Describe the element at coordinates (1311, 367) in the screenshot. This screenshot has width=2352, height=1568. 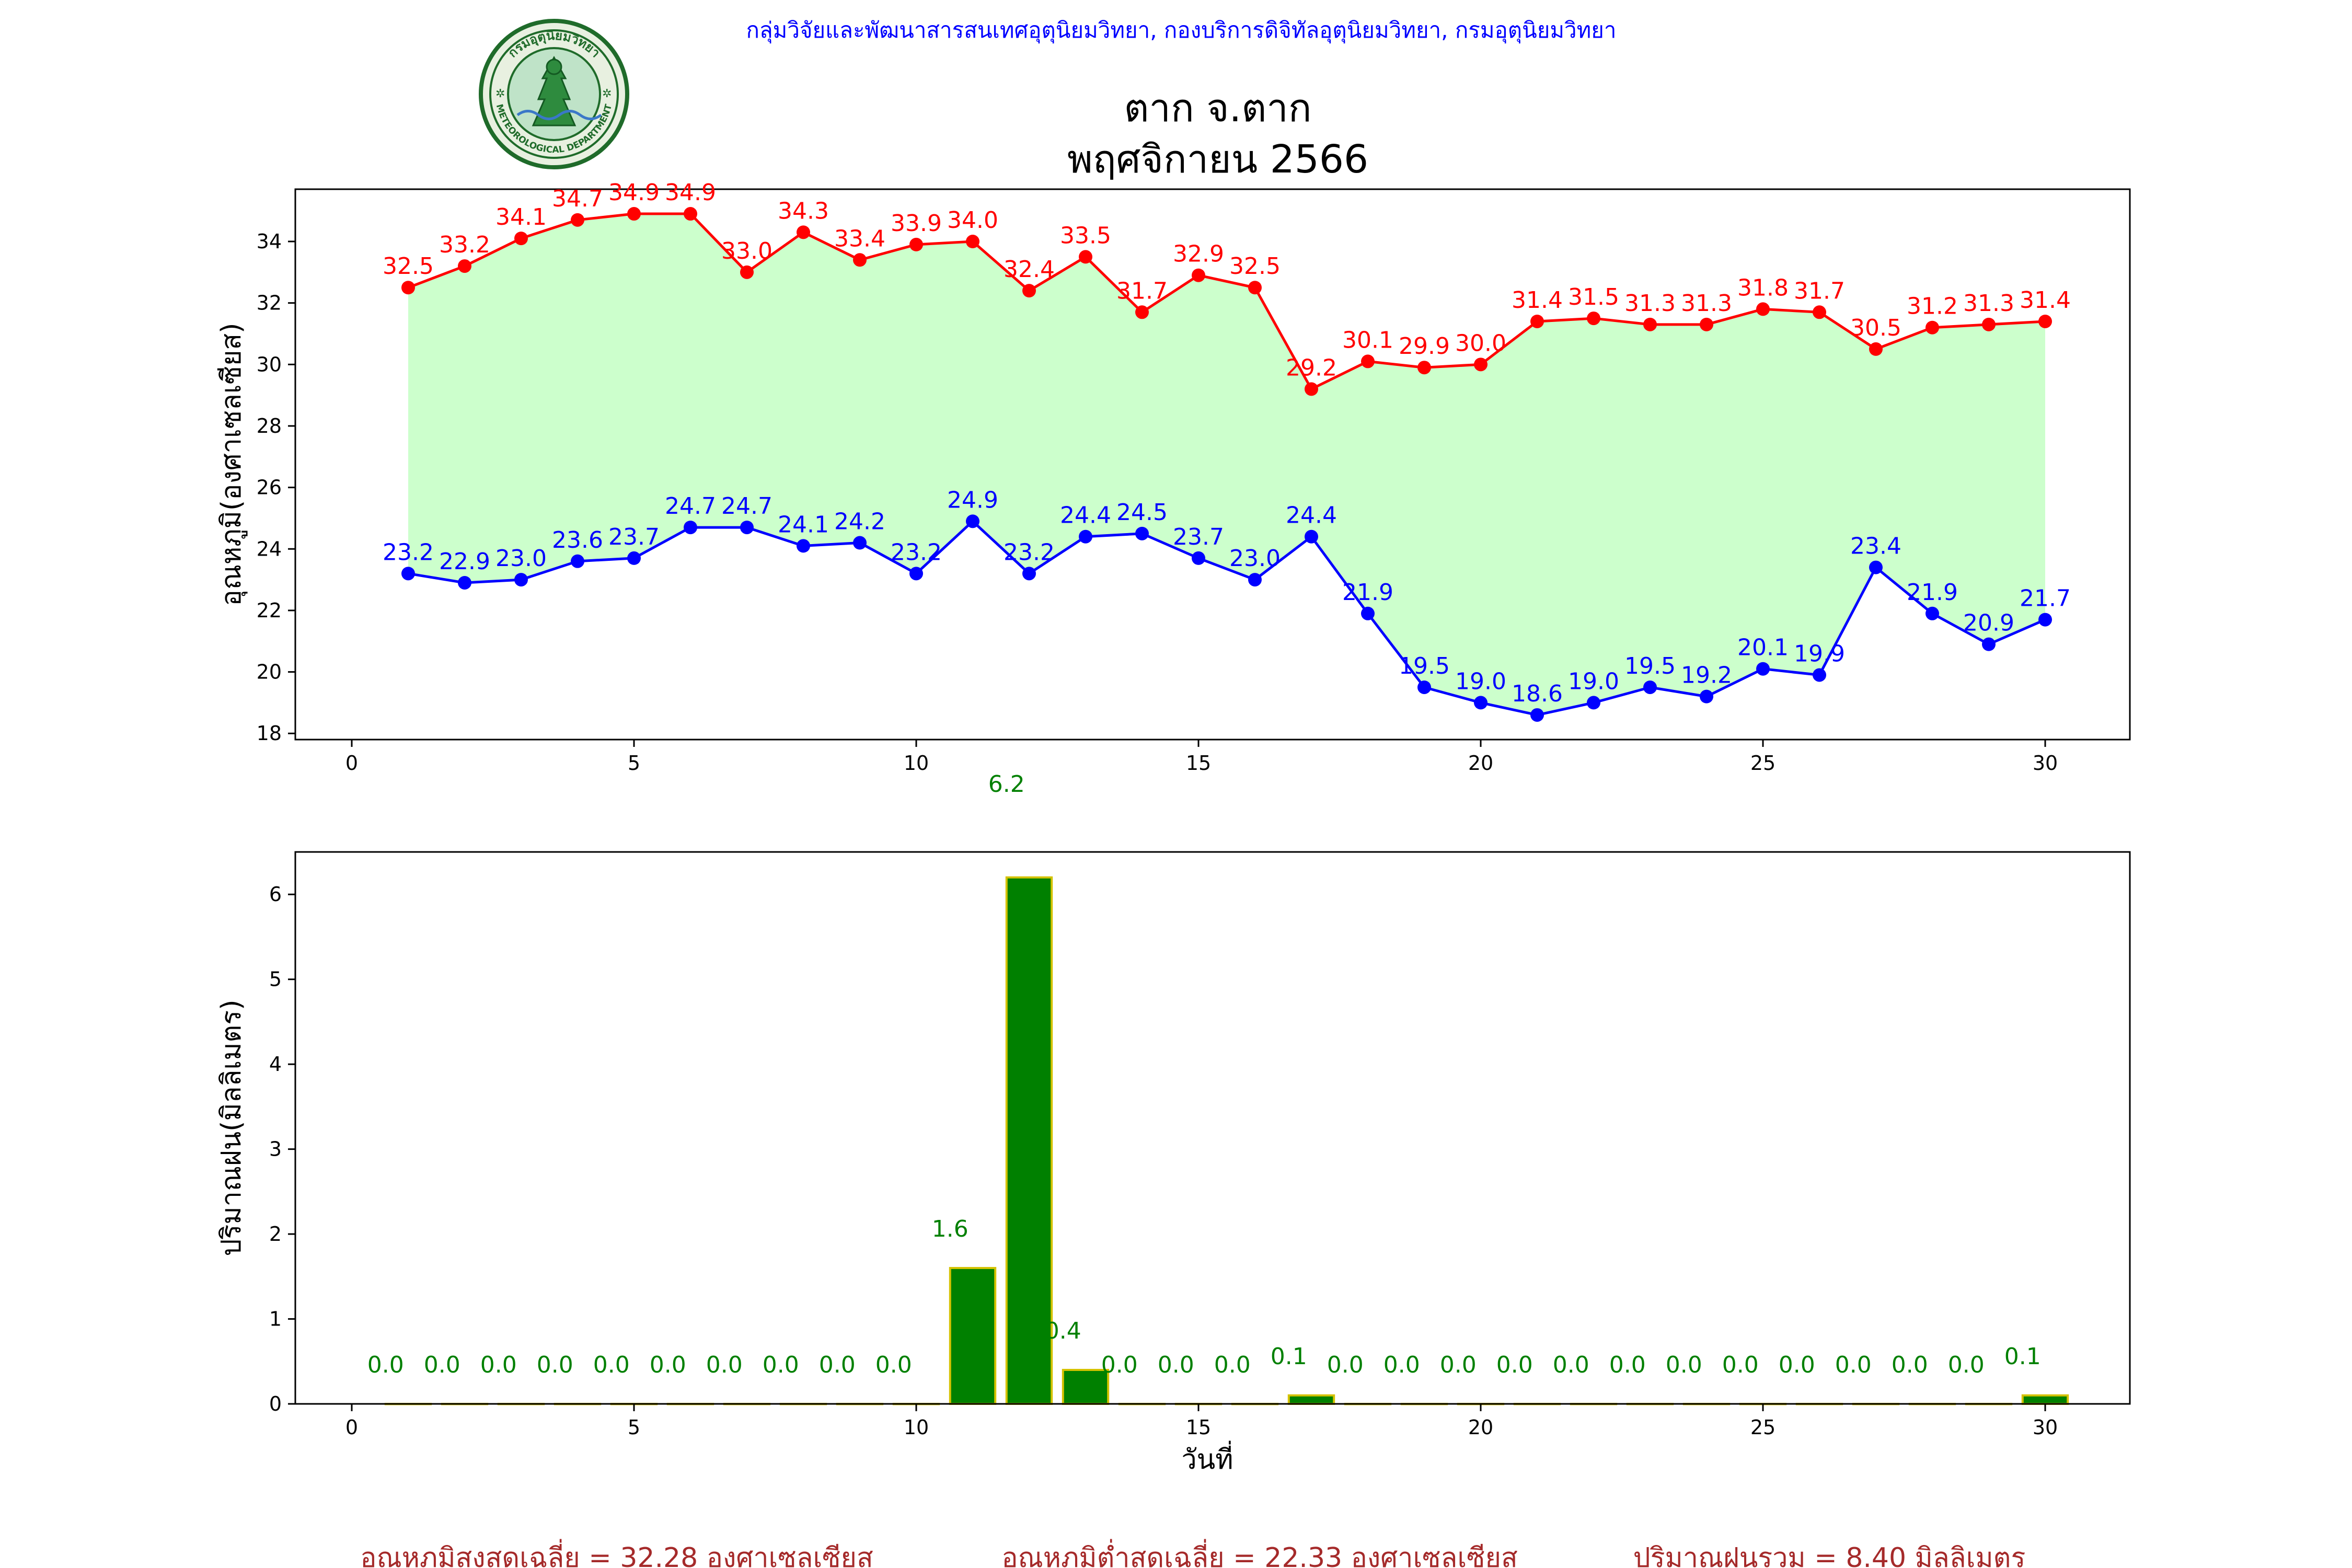
I see `max-temperature-data-label: 29.2` at that location.